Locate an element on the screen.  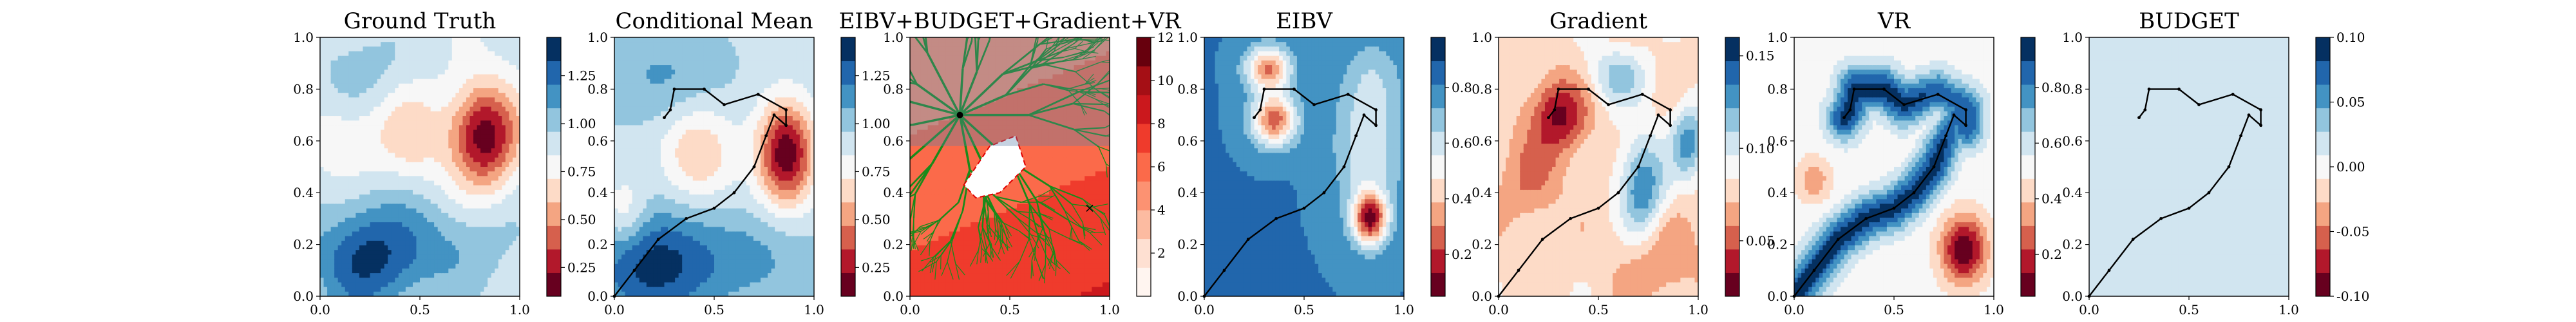
y-tick-label: 1.0 is located at coordinates (597, 38).